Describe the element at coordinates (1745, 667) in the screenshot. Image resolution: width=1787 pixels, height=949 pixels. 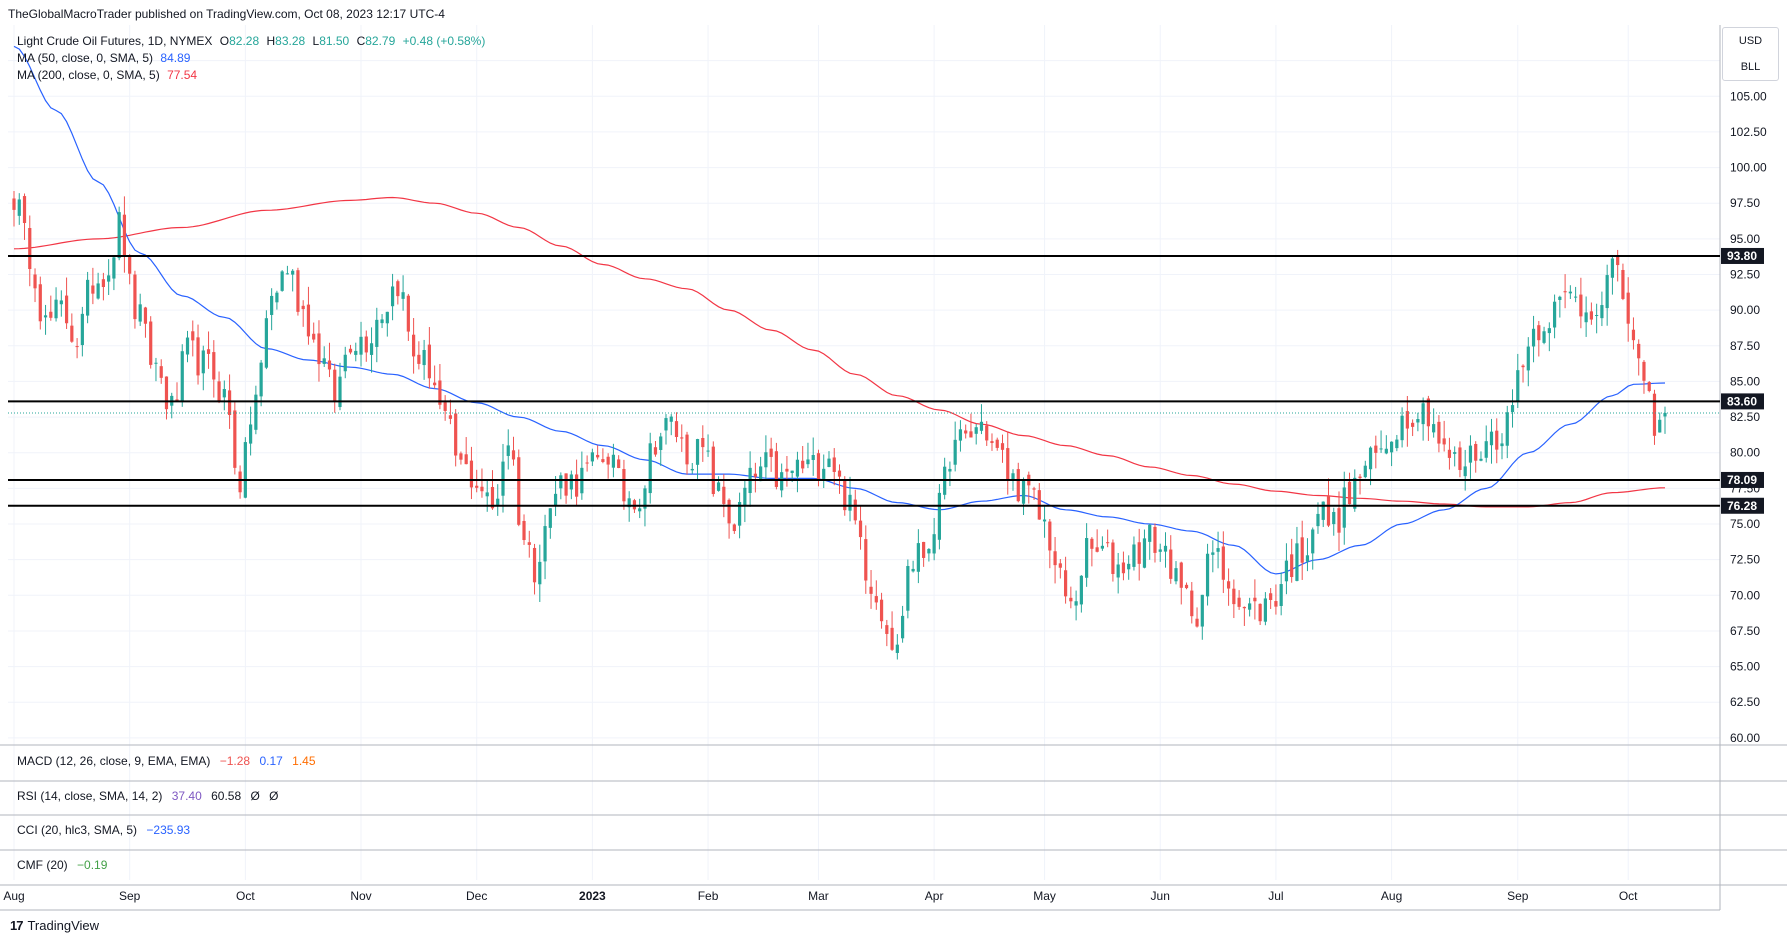
I see `y-tick-label: 65.00` at that location.